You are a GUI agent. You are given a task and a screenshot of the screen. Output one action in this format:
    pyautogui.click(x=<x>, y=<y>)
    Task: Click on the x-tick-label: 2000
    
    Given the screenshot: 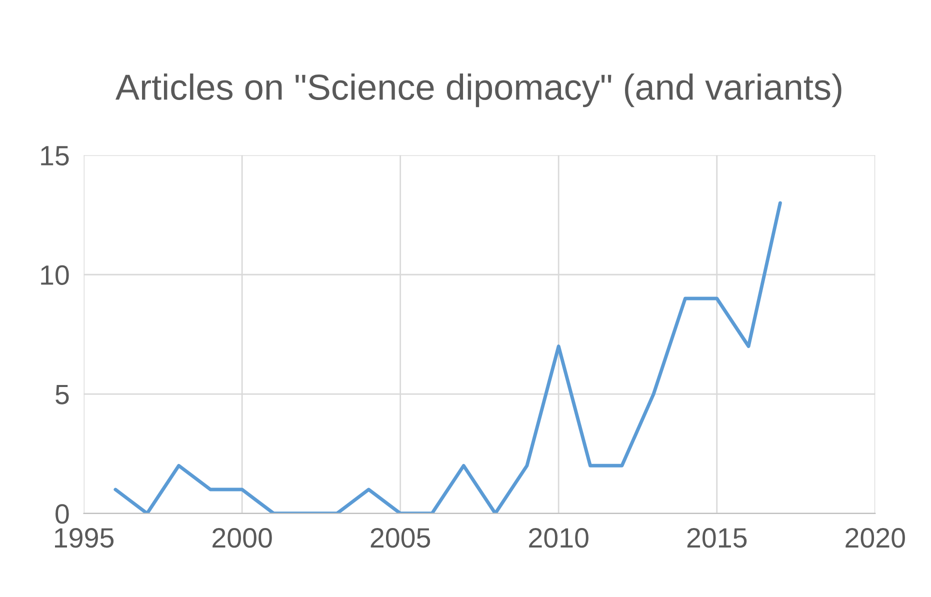 What is the action you would take?
    pyautogui.click(x=242, y=538)
    